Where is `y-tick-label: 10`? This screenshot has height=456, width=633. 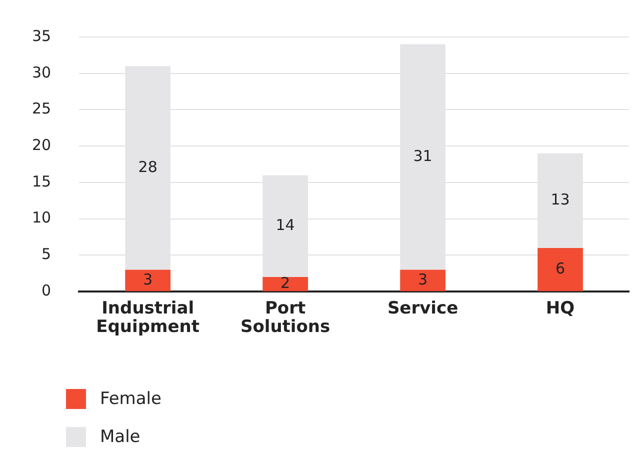
y-tick-label: 10 is located at coordinates (42, 217).